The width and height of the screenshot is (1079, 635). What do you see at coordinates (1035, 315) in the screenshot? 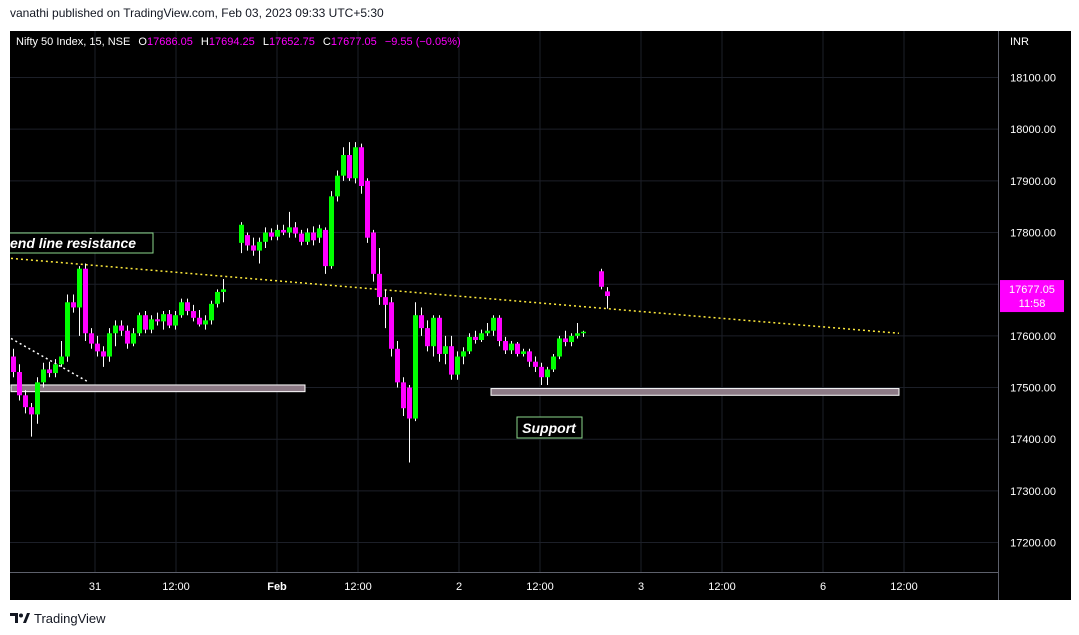
I see `price-axis` at bounding box center [1035, 315].